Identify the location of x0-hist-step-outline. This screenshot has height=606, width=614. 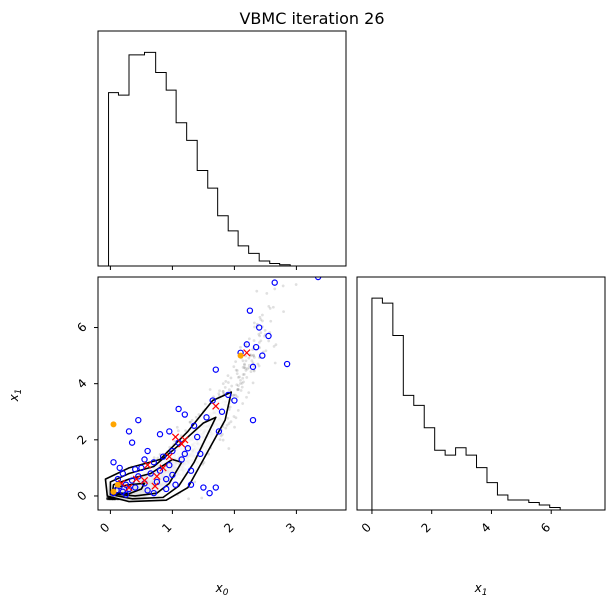
(215, 159).